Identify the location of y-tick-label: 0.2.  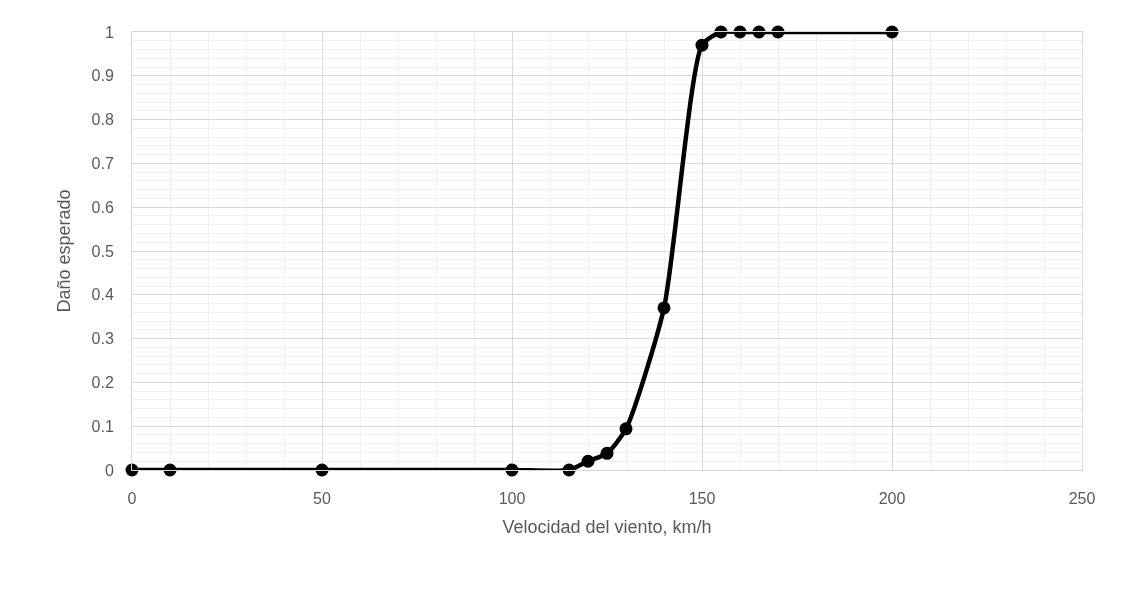
(102, 382).